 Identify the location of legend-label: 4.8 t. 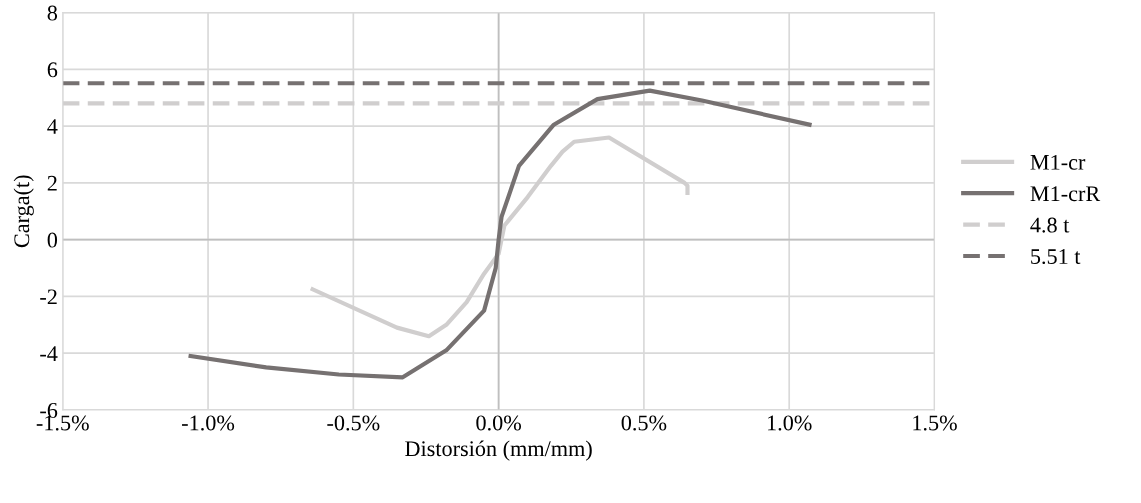
(1050, 225).